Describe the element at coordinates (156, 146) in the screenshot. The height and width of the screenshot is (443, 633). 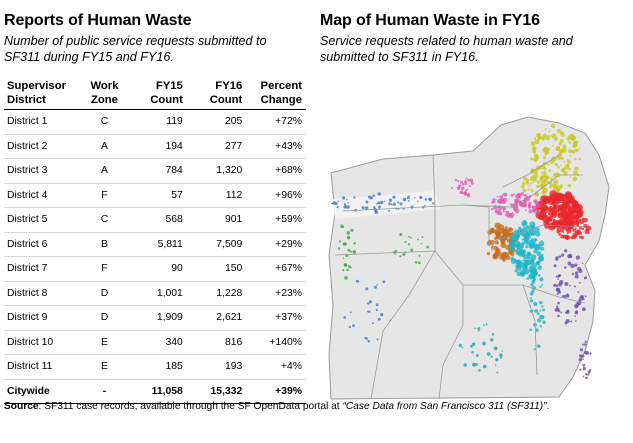
I see `fy15-cell: 194` at that location.